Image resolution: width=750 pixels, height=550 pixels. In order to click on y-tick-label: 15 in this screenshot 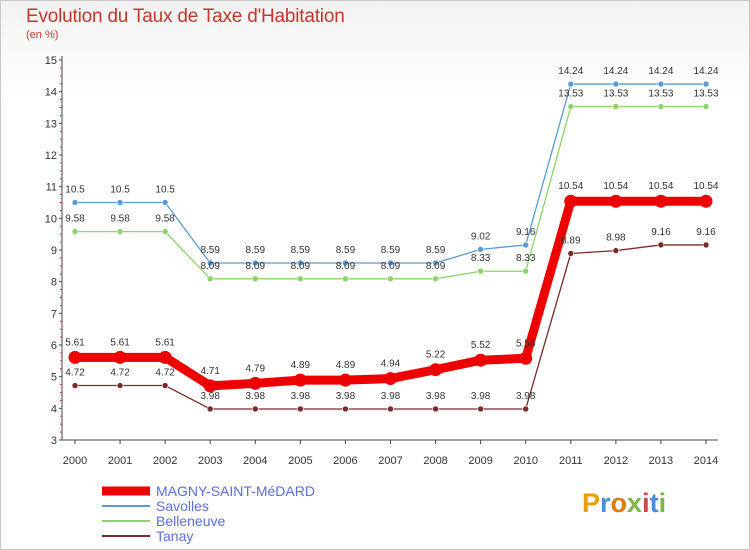, I will do `click(51, 61)`.